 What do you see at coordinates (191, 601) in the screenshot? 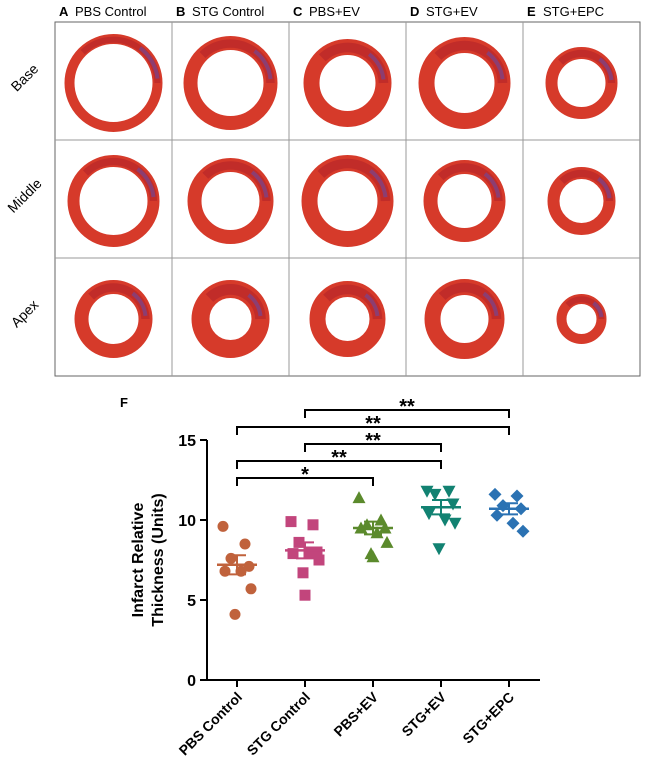
I see `y-tick-label: 5` at bounding box center [191, 601].